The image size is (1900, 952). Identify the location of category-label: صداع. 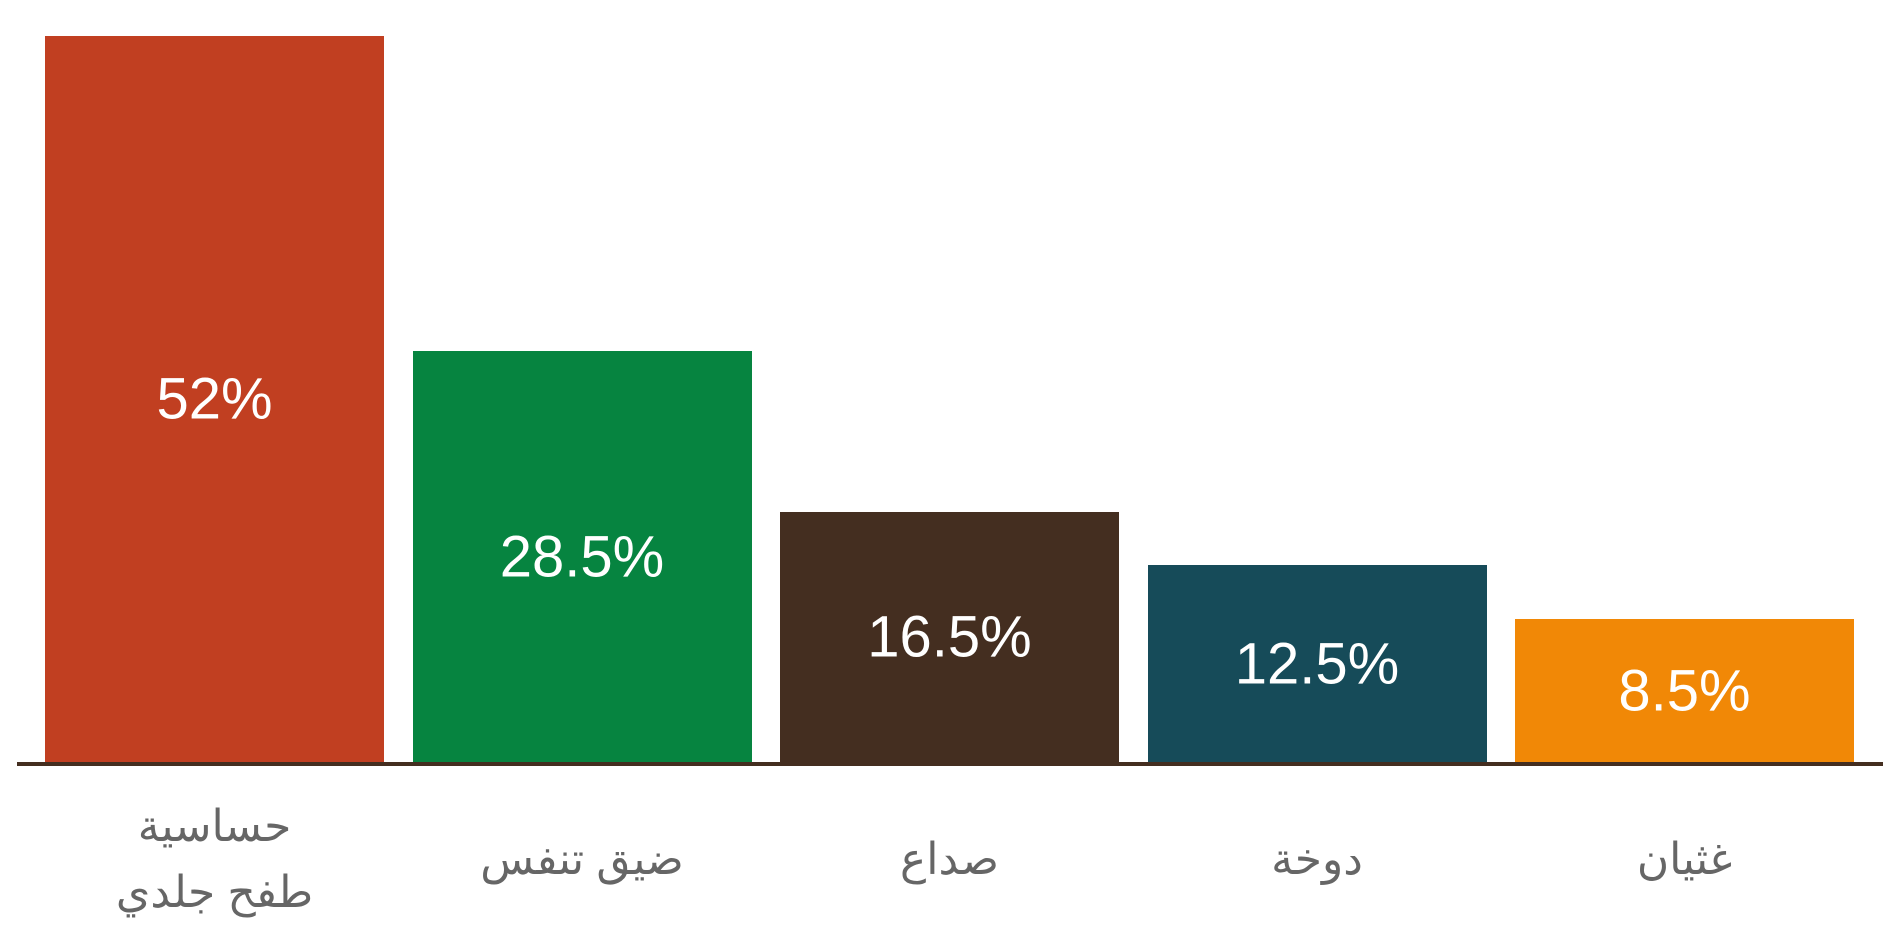
(949, 859).